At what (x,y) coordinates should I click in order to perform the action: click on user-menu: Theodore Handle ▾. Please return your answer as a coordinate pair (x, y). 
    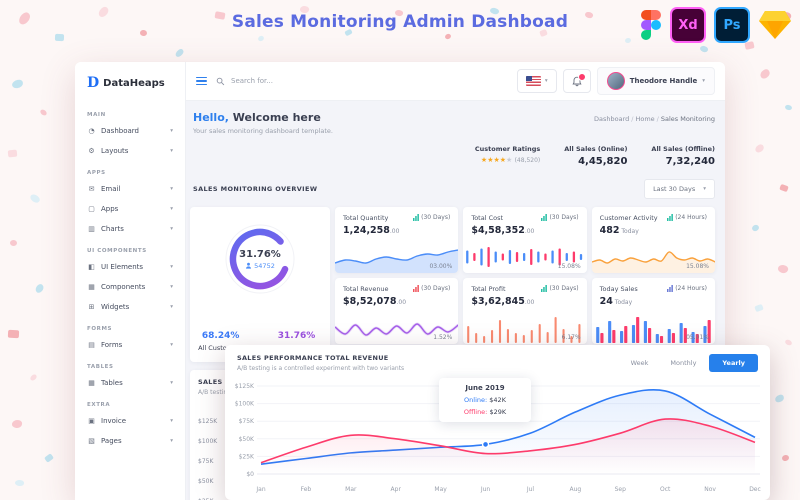
    Looking at the image, I should click on (655, 81).